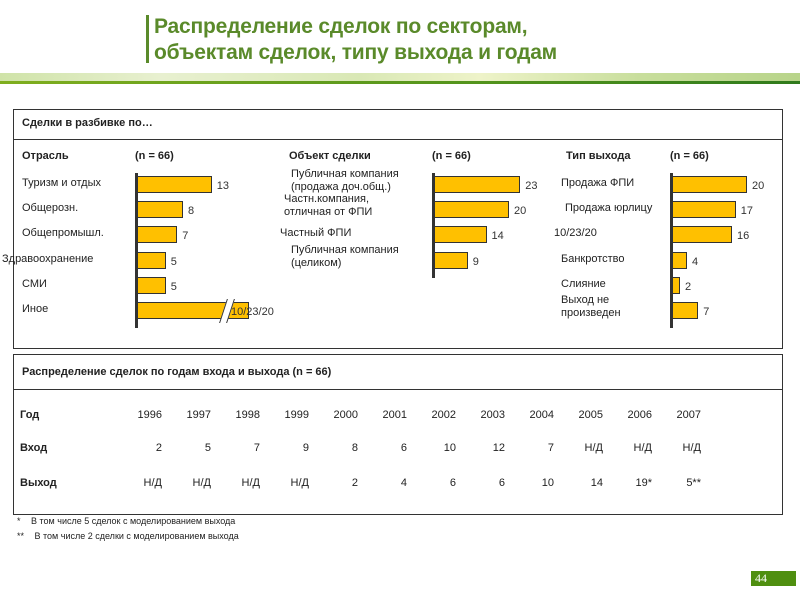 This screenshot has width=800, height=600. I want to click on banner-line, so click(400, 82).